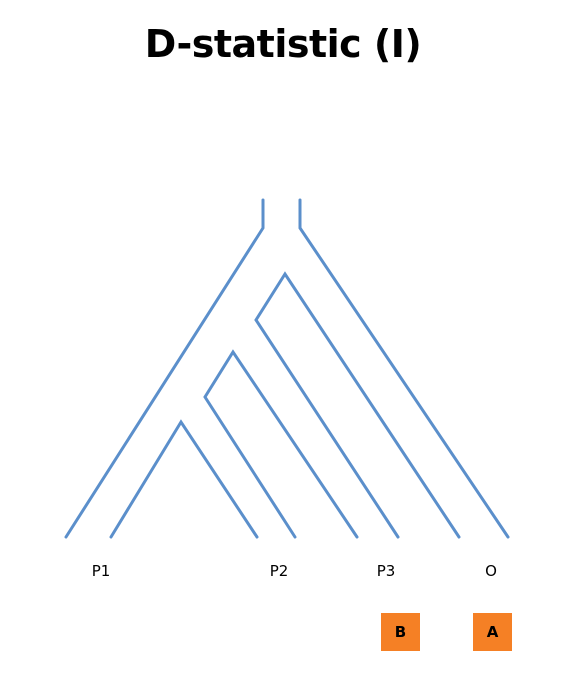 Image resolution: width=566 pixels, height=678 pixels. What do you see at coordinates (400, 632) in the screenshot?
I see `allele-box-p3: B` at bounding box center [400, 632].